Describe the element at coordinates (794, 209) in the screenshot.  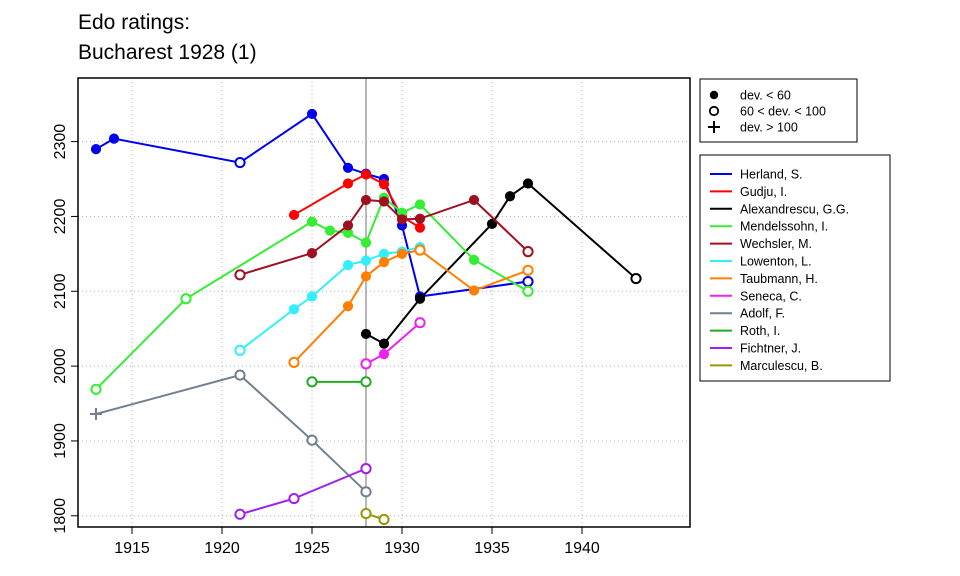
I see `player-legend-label: Alexandrescu, G.G.` at that location.